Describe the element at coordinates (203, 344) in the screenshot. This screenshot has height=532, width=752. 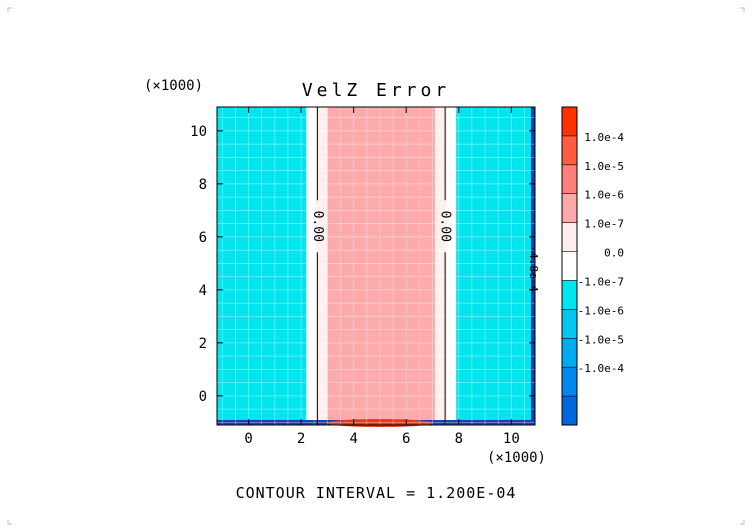
I see `y-tick-label: 2` at that location.